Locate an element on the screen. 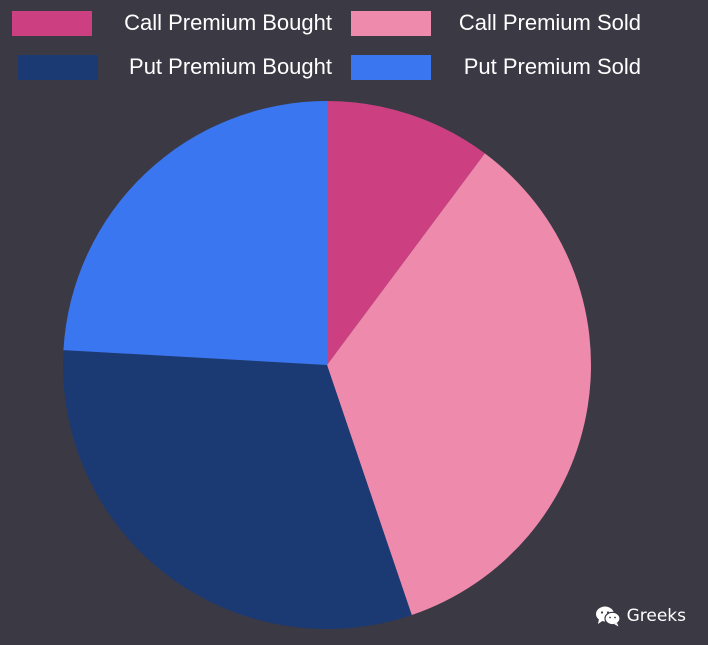  watermark: Greeks is located at coordinates (640, 616).